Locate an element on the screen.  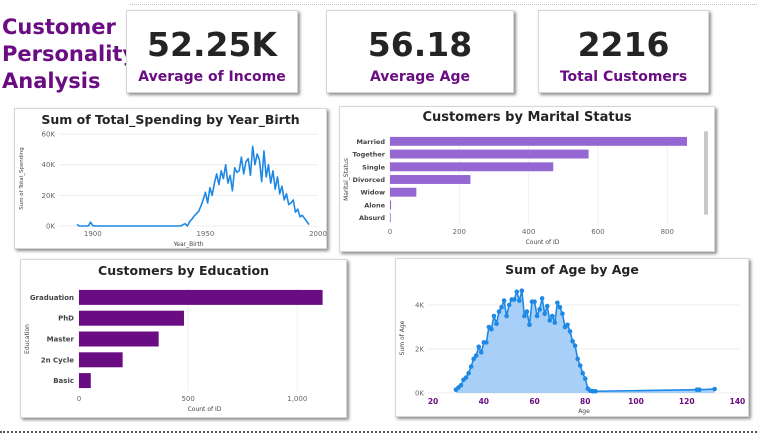
kpi-income-label: Average of Income is located at coordinates (212, 77).